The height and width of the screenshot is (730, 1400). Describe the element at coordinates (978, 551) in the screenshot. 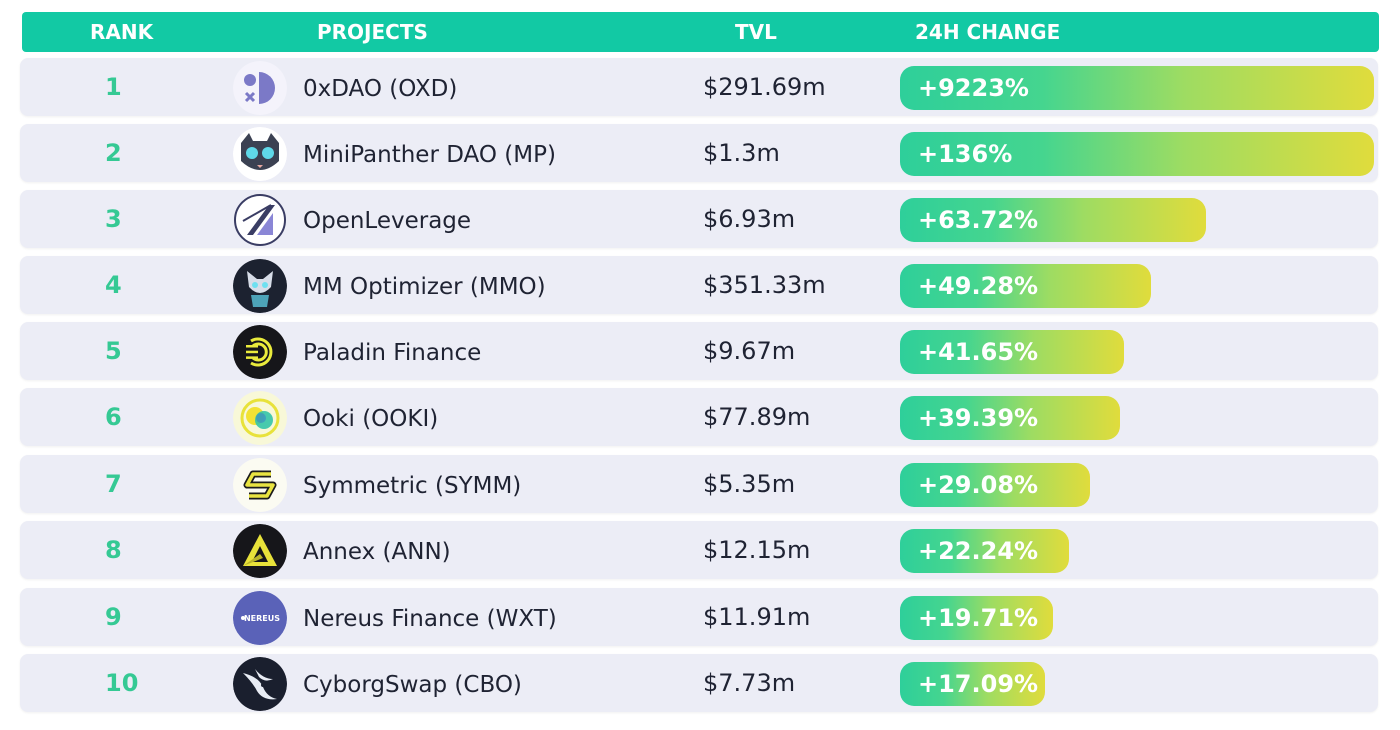

I see `change-value: +22.24%` at that location.